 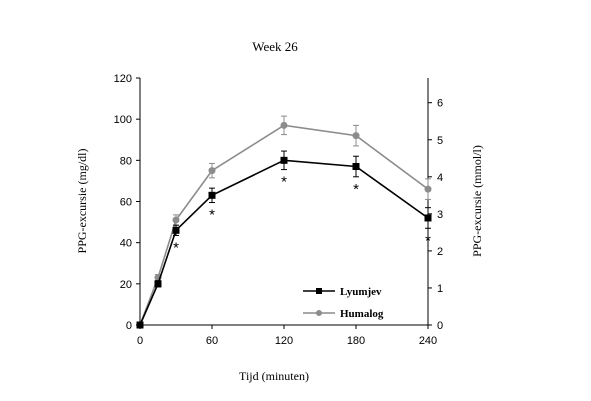 I want to click on x-ticks: 0 60 120 180 240, so click(x=287, y=336).